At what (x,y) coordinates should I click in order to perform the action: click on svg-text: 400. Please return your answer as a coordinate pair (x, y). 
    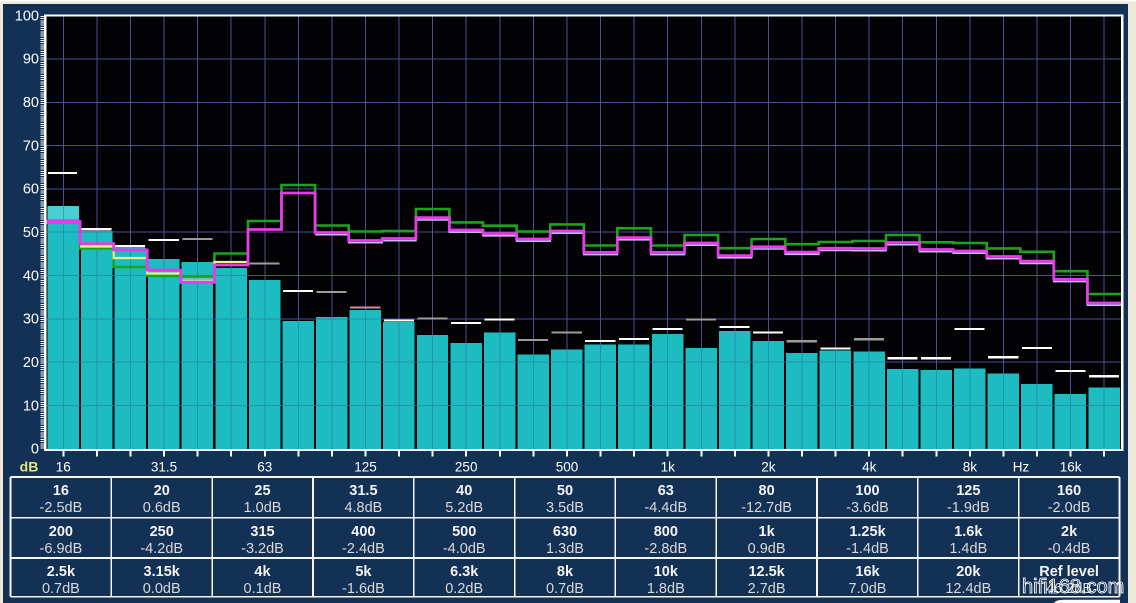
    Looking at the image, I should click on (363, 532).